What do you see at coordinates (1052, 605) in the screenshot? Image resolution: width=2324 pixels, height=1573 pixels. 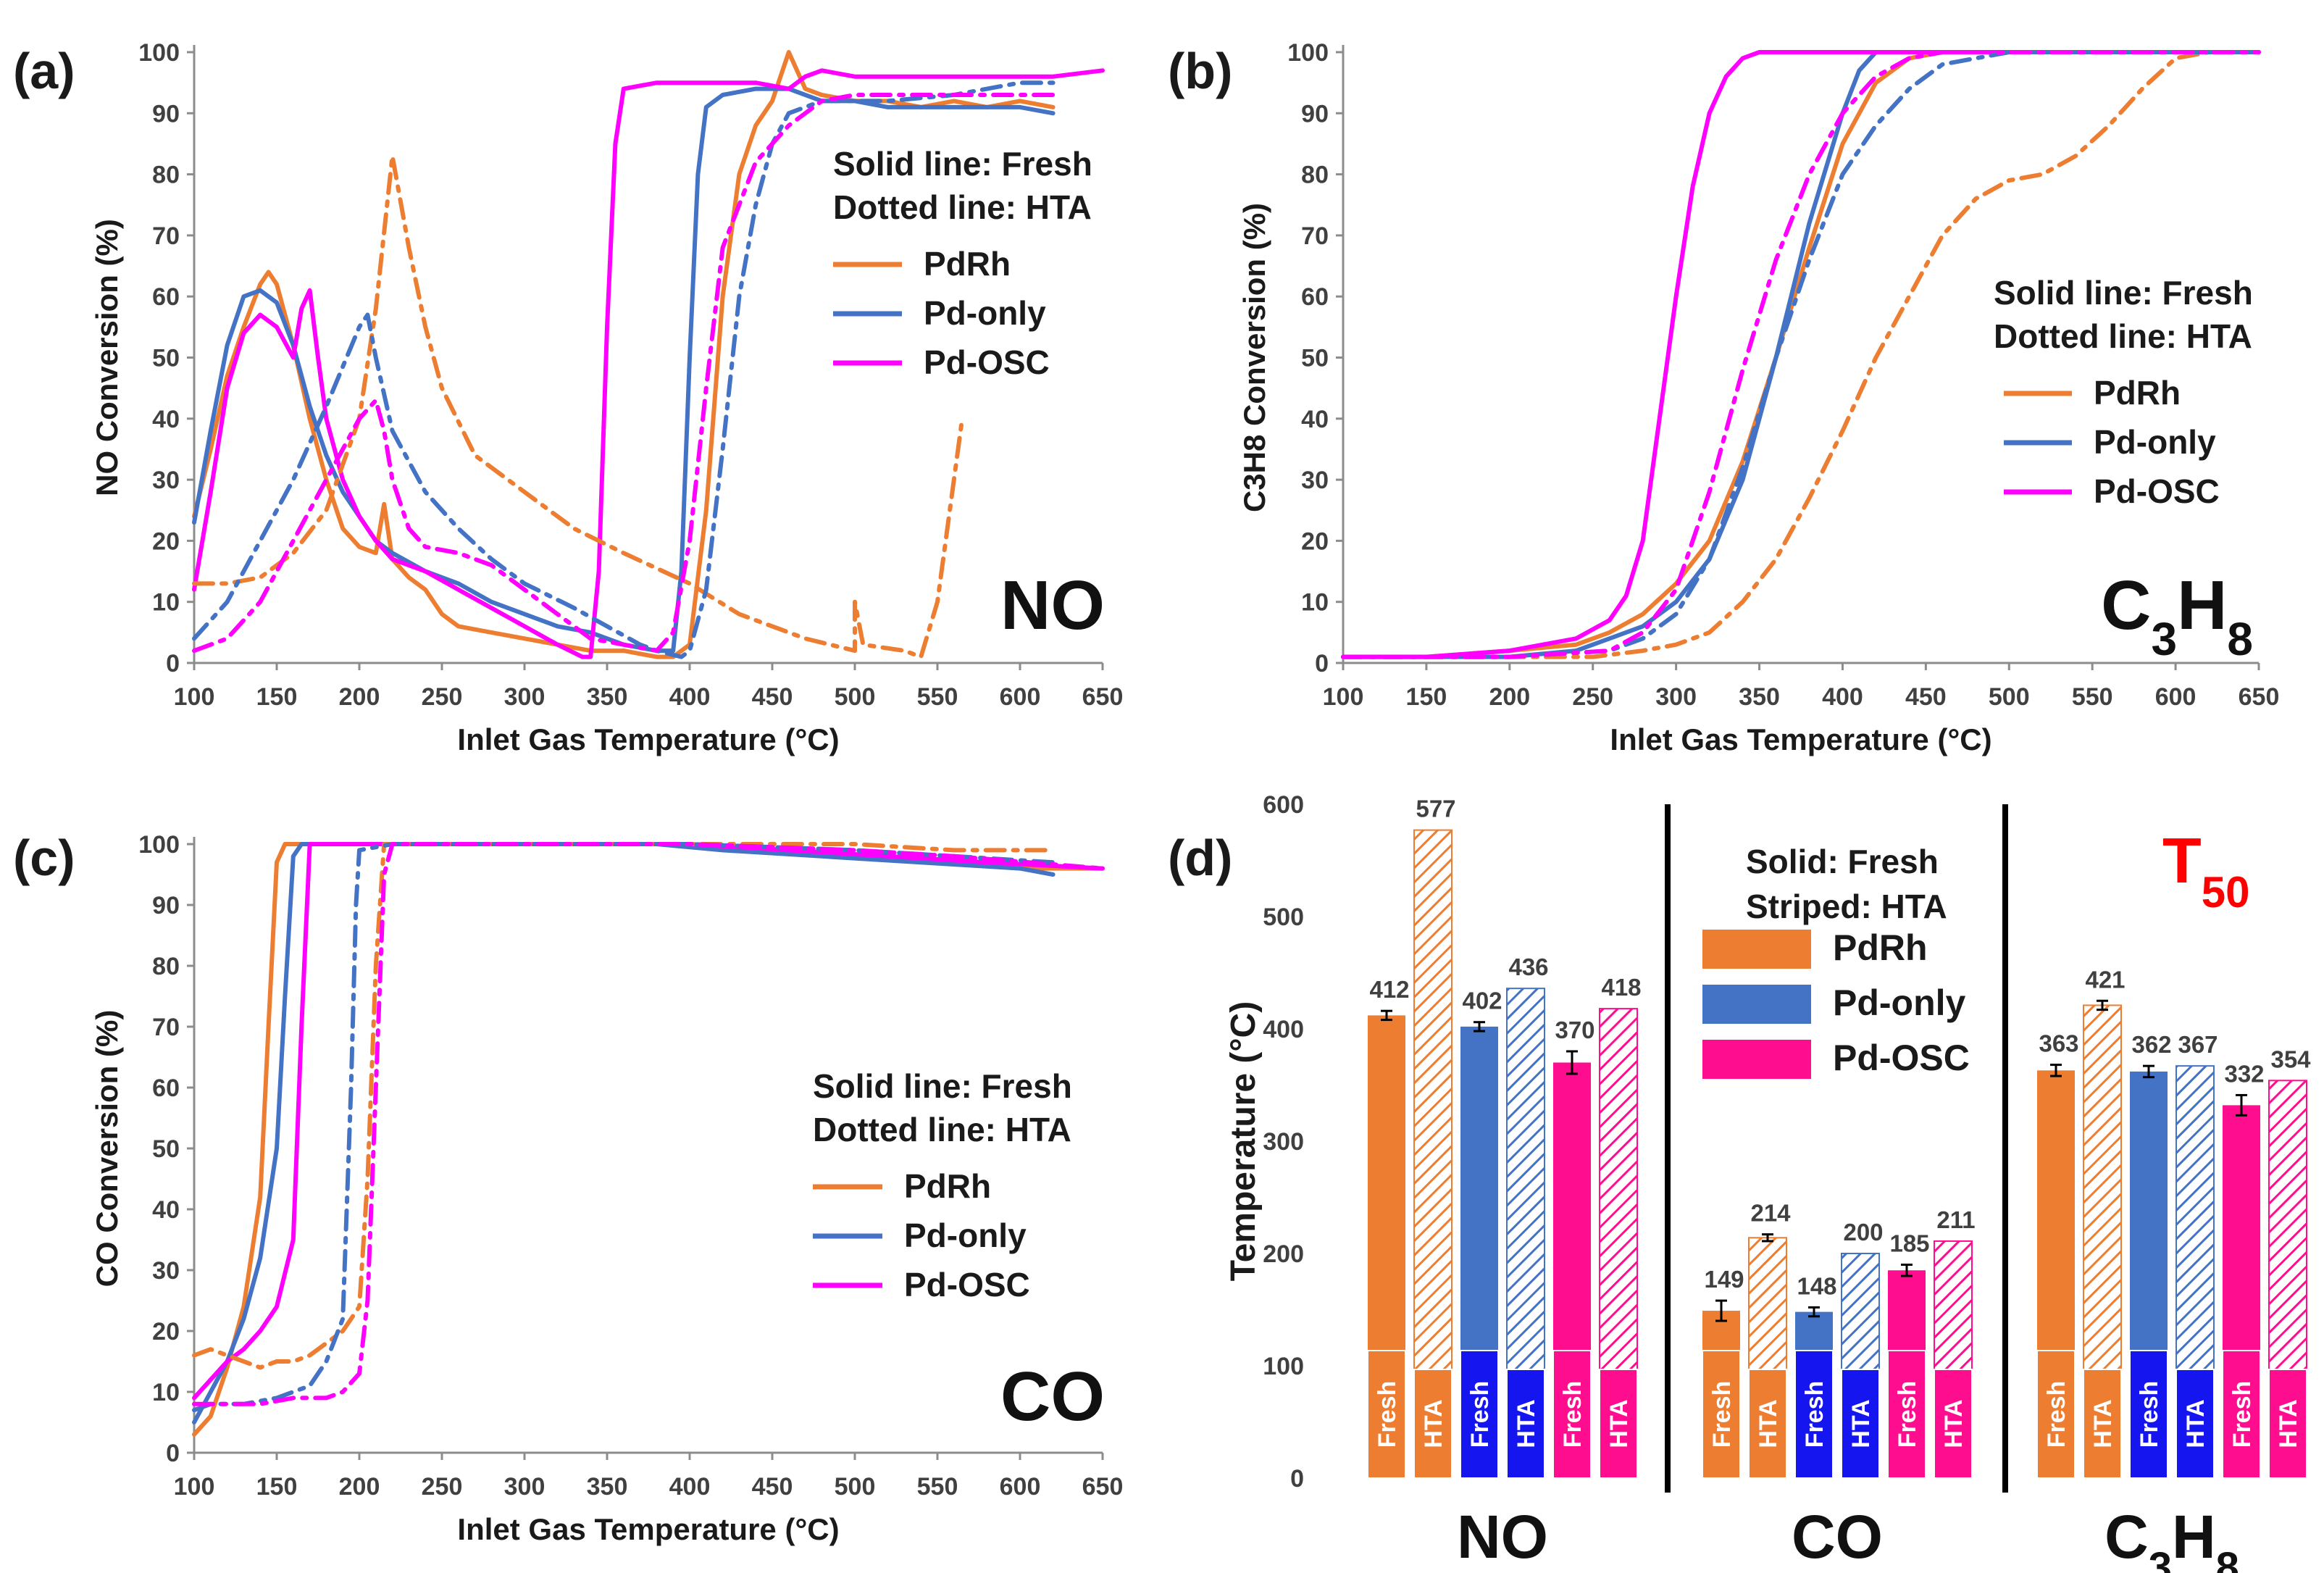 I see `species-label: NO` at bounding box center [1052, 605].